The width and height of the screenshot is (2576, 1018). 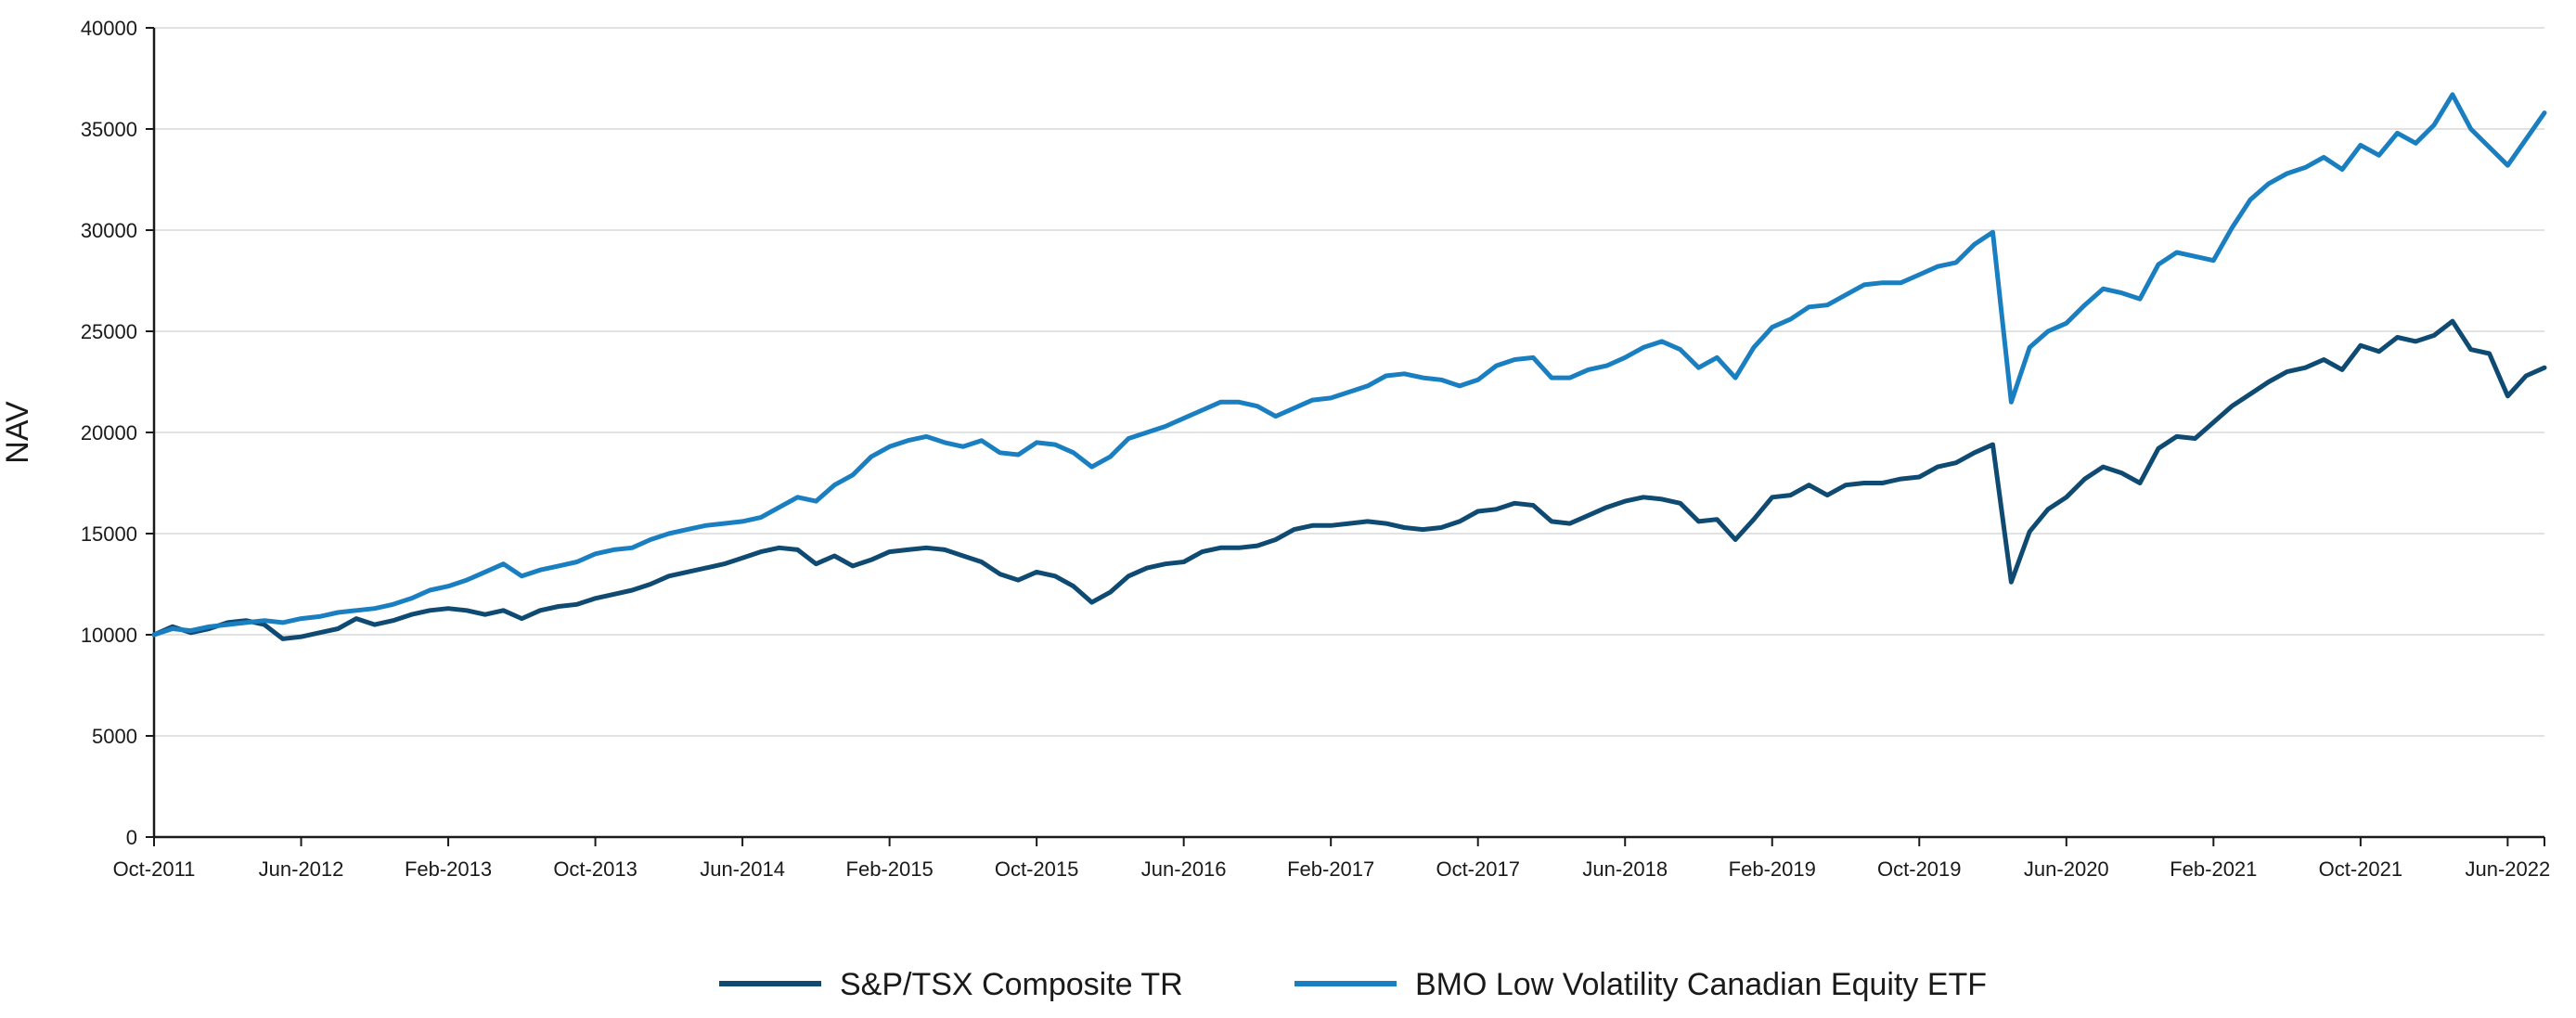 I want to click on x-tick-label: Jun-2012, so click(x=301, y=869).